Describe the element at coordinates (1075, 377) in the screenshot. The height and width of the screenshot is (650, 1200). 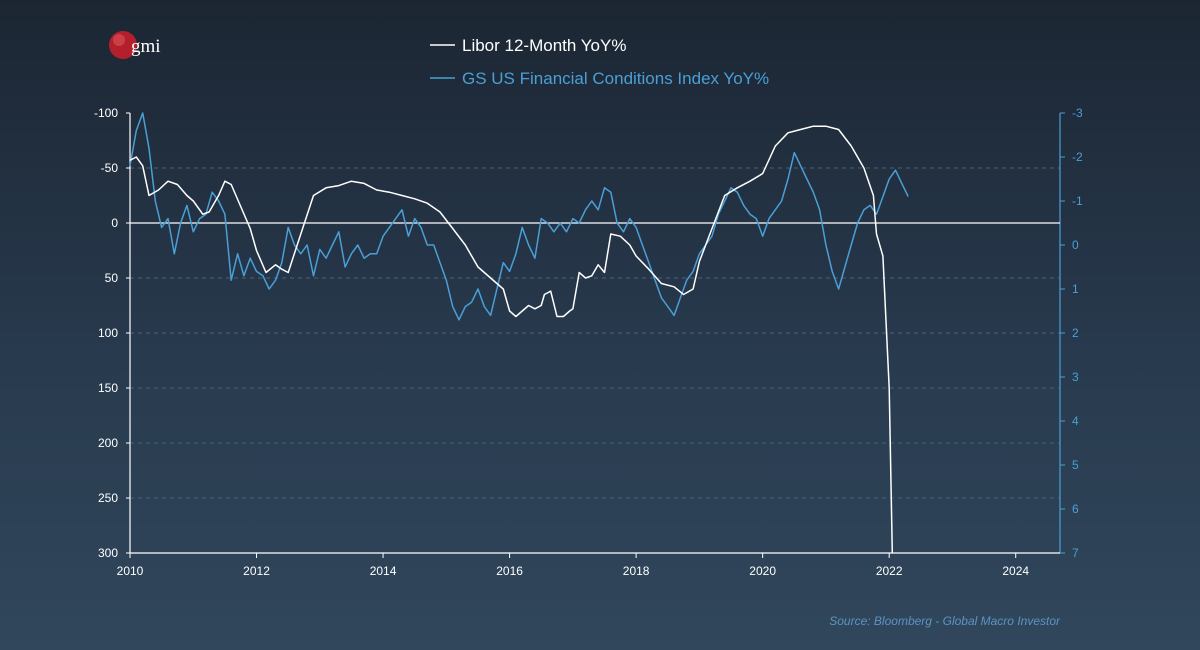
I see `right-tick-label: 3` at that location.